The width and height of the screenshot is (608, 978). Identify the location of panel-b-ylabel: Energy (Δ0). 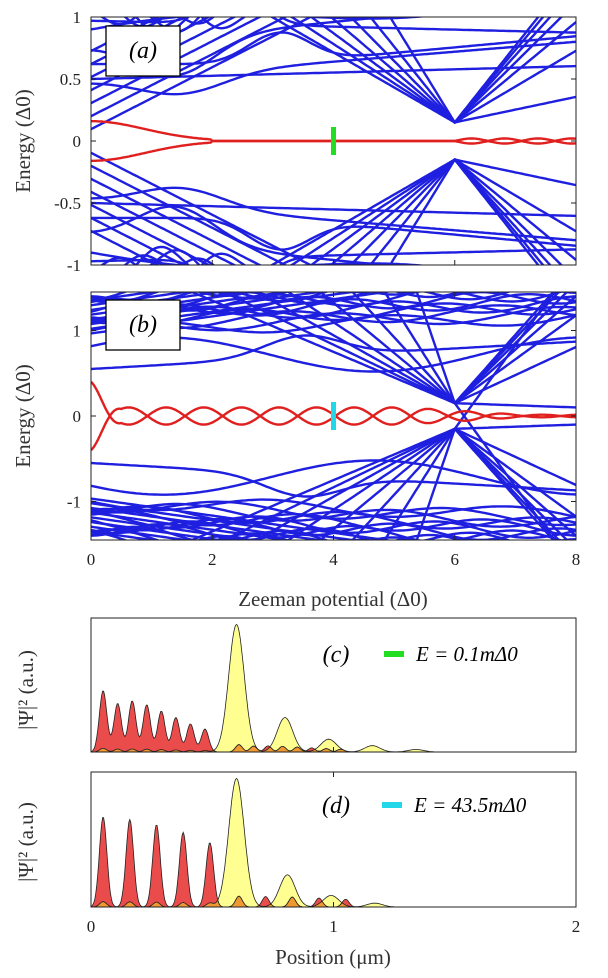
(23, 416).